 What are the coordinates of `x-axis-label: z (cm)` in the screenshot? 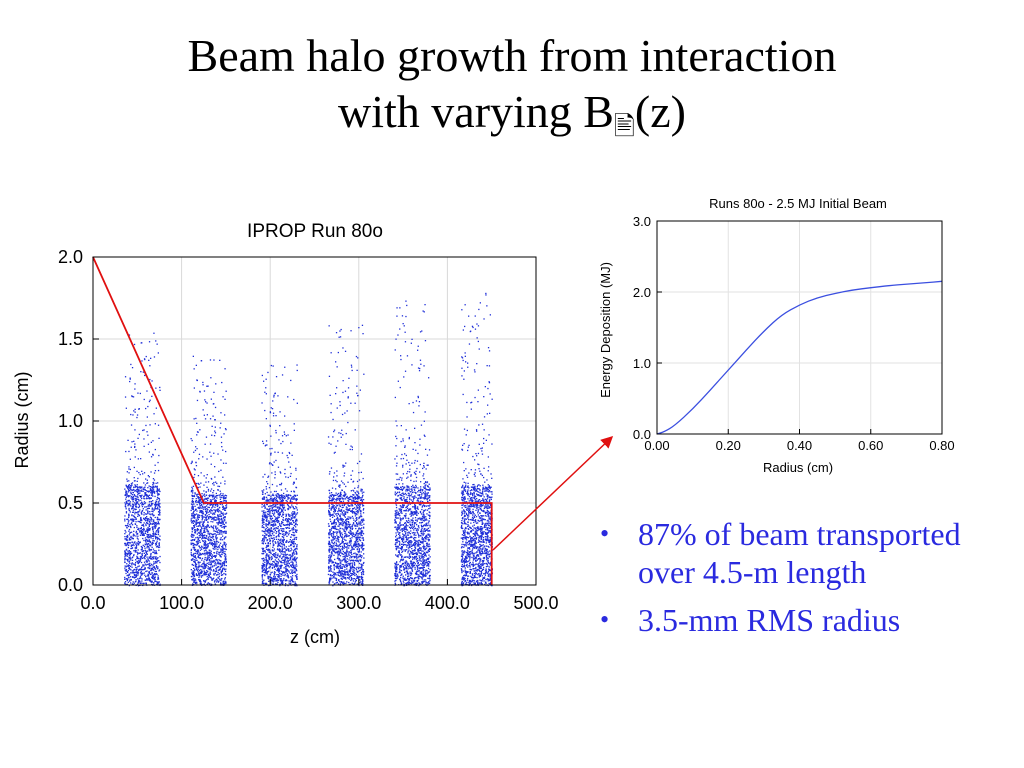 It's located at (315, 637).